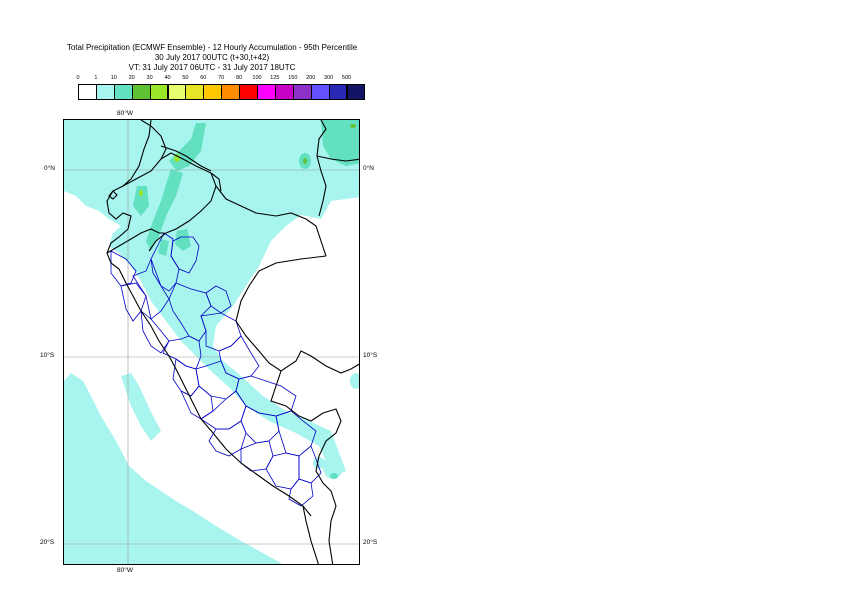  Describe the element at coordinates (293, 78) in the screenshot. I see `legend-tick-label: 150` at that location.